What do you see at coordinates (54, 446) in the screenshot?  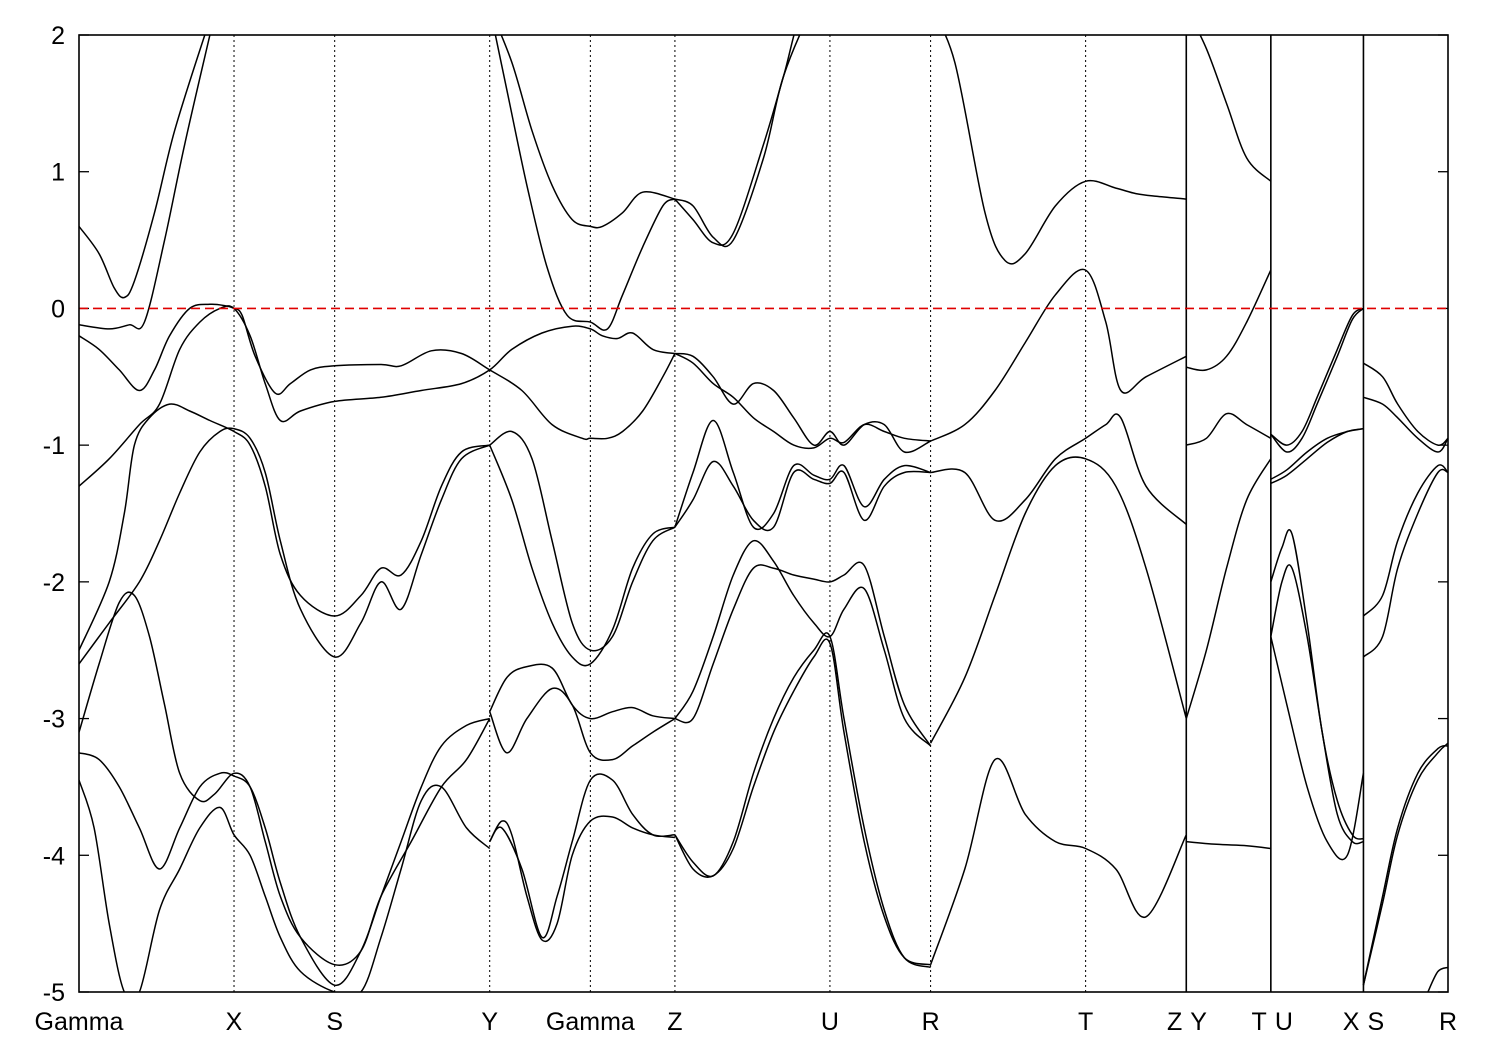 I see `y-tick-label: -1` at bounding box center [54, 446].